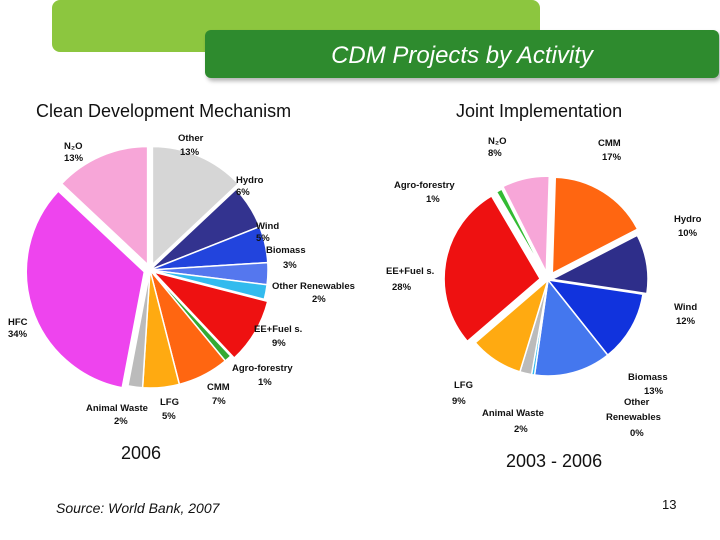 This screenshot has width=720, height=540. I want to click on ji-slice-n2o, so click(526, 224).